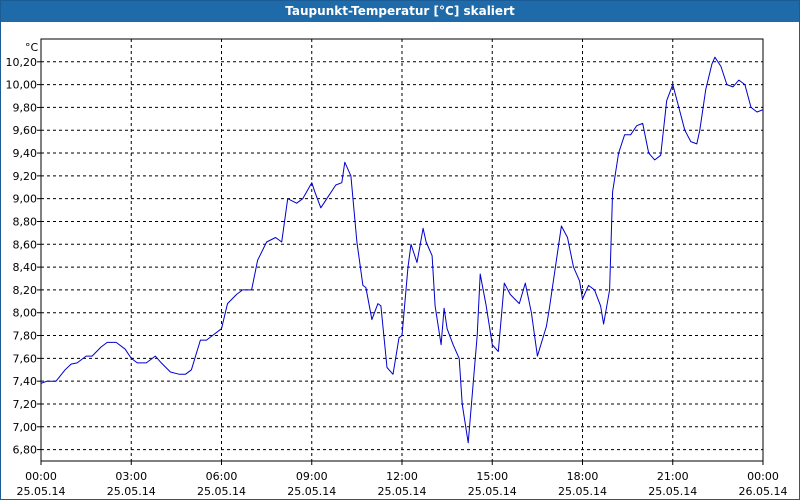 The height and width of the screenshot is (500, 800). I want to click on y-tick-label: 10,20, so click(22, 62).